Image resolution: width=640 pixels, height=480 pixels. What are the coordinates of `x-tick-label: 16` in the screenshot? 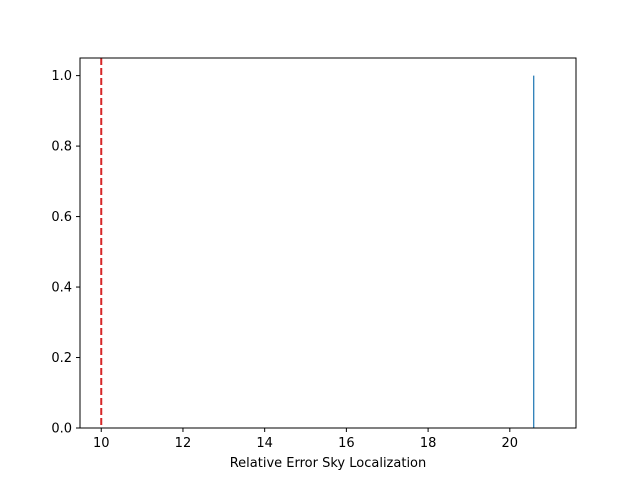 It's located at (346, 443).